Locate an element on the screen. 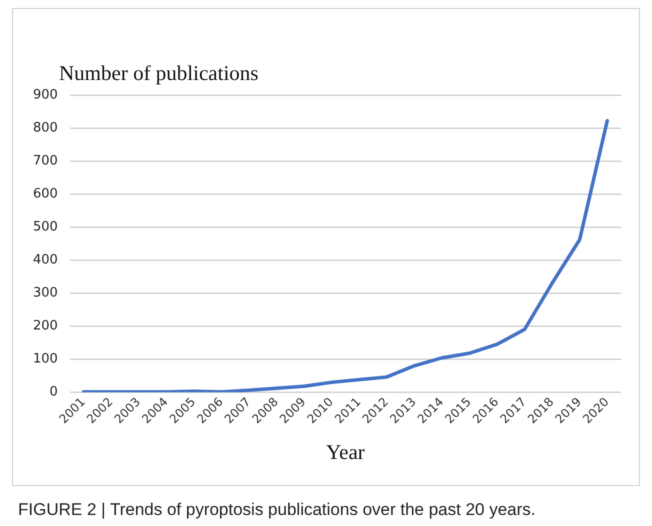 The image size is (652, 526). y-tick-label: 400 is located at coordinates (45, 260).